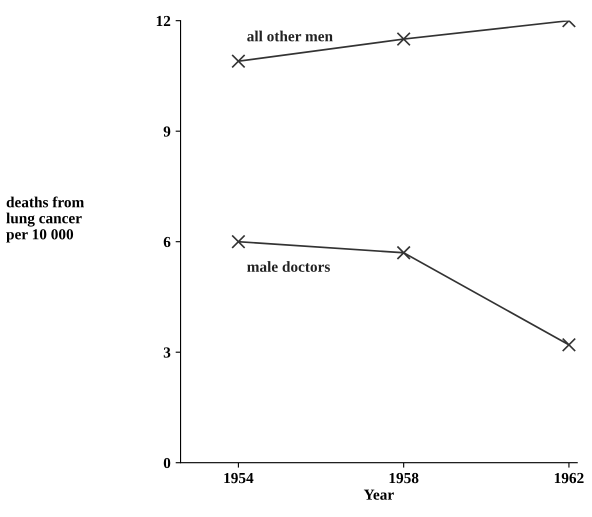 This screenshot has height=517, width=592. Describe the element at coordinates (163, 21) in the screenshot. I see `y-tick-label: 12` at that location.